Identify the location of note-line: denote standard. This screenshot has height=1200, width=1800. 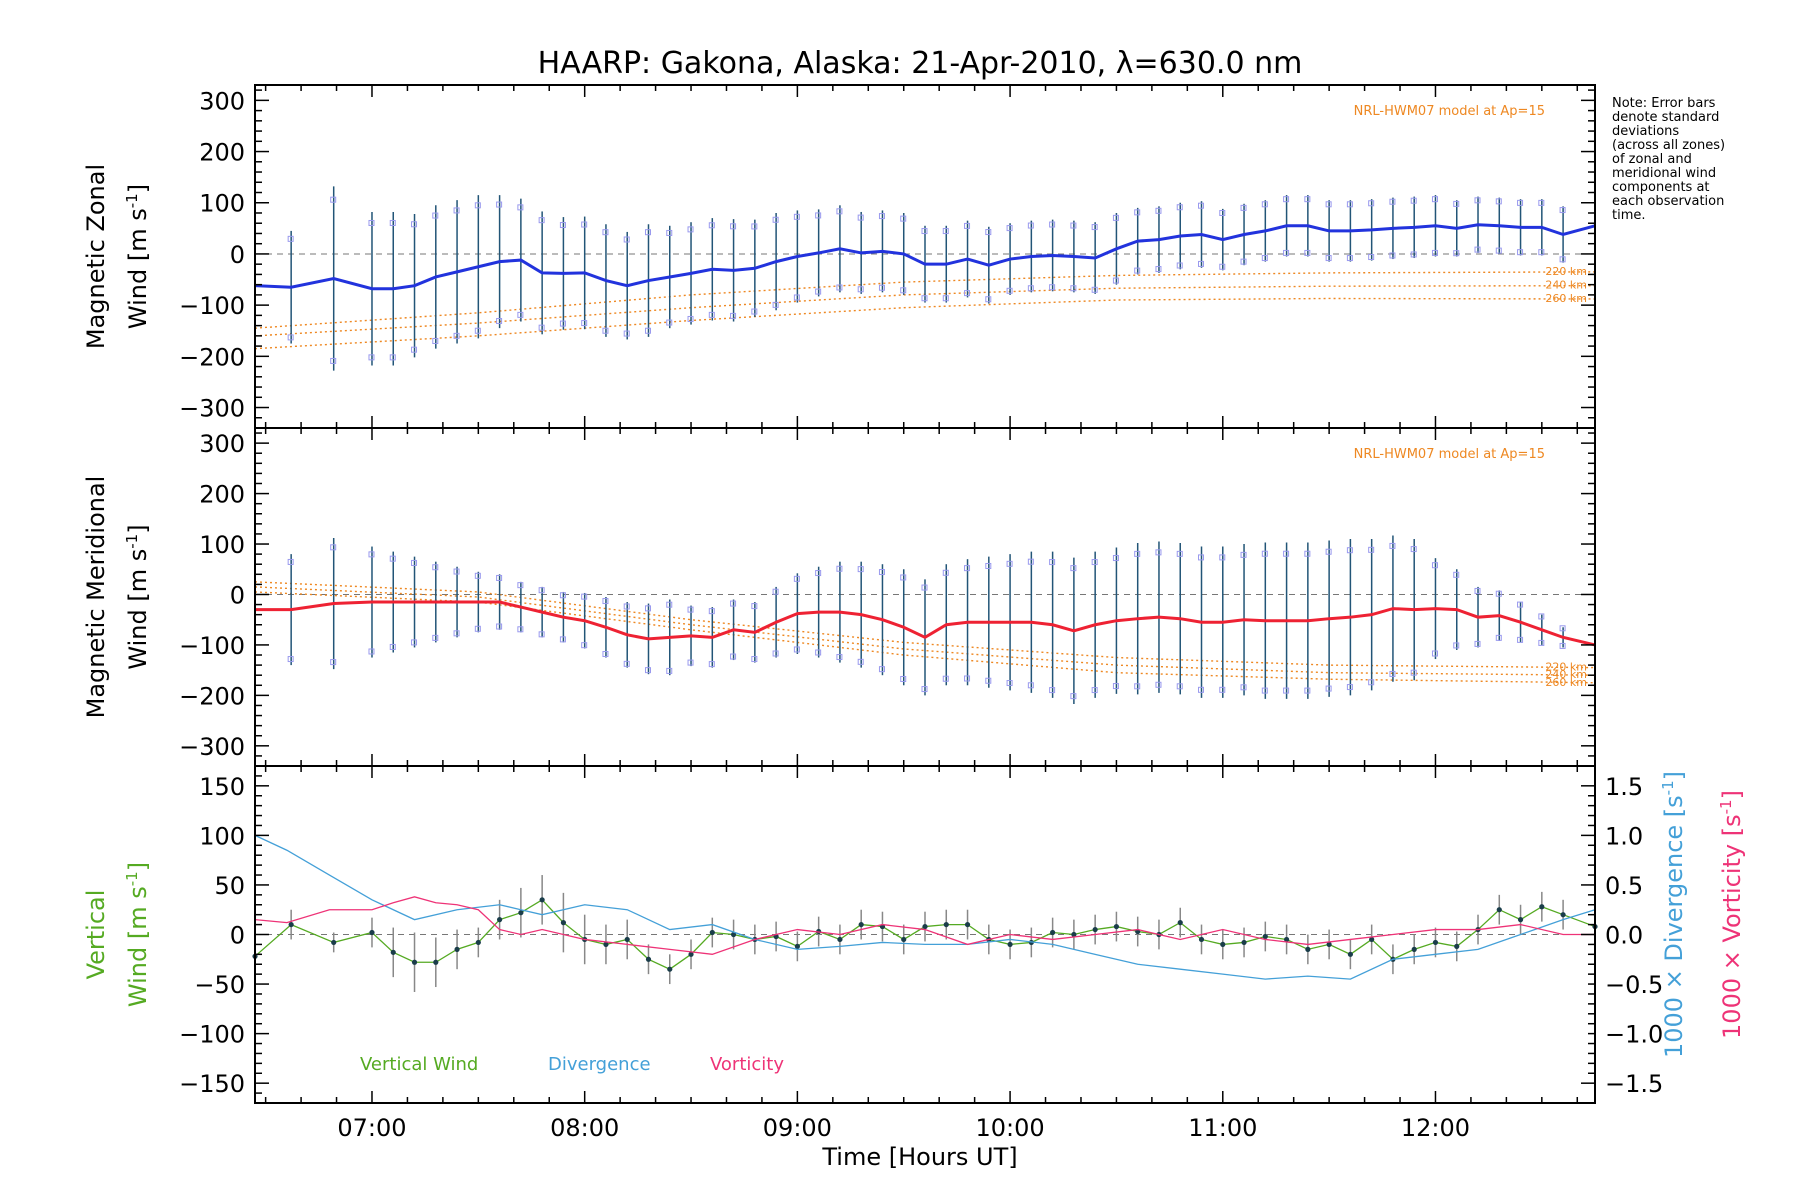
(1666, 117).